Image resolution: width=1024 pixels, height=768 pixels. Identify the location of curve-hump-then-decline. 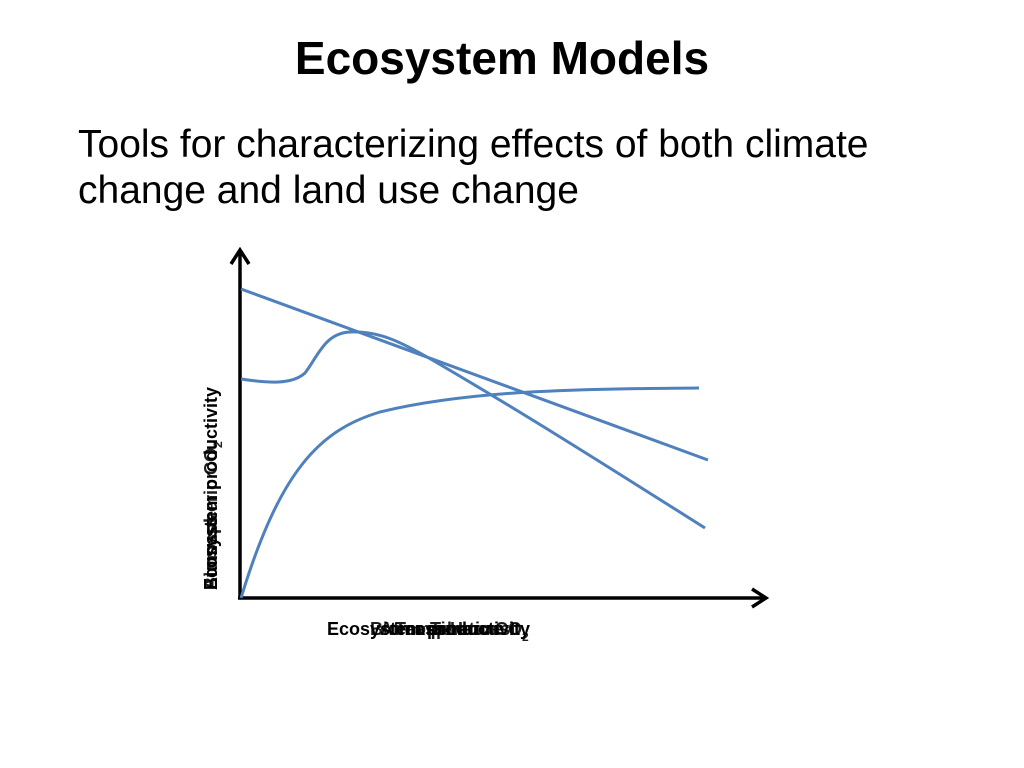
(473, 430).